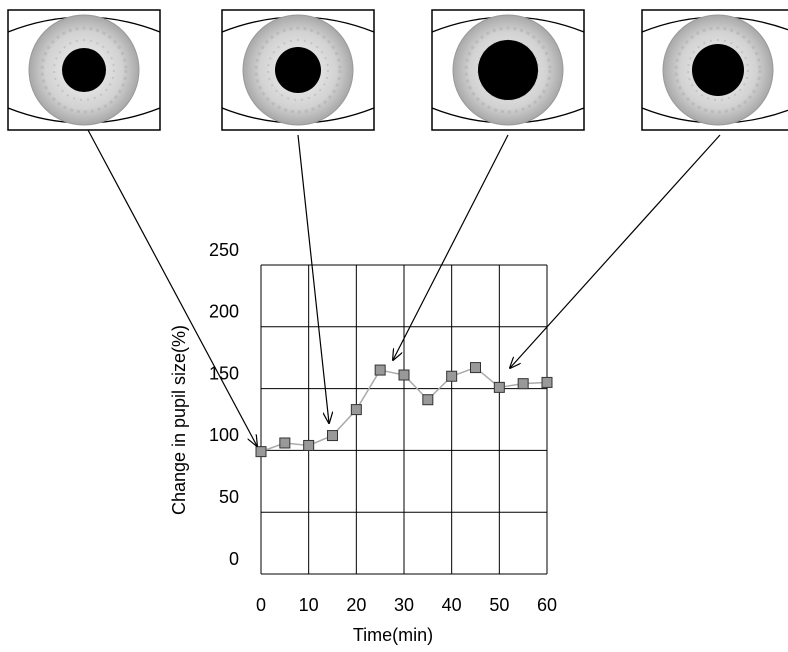 The width and height of the screenshot is (788, 652). What do you see at coordinates (309, 605) in the screenshot?
I see `x-tick-label: 10` at bounding box center [309, 605].